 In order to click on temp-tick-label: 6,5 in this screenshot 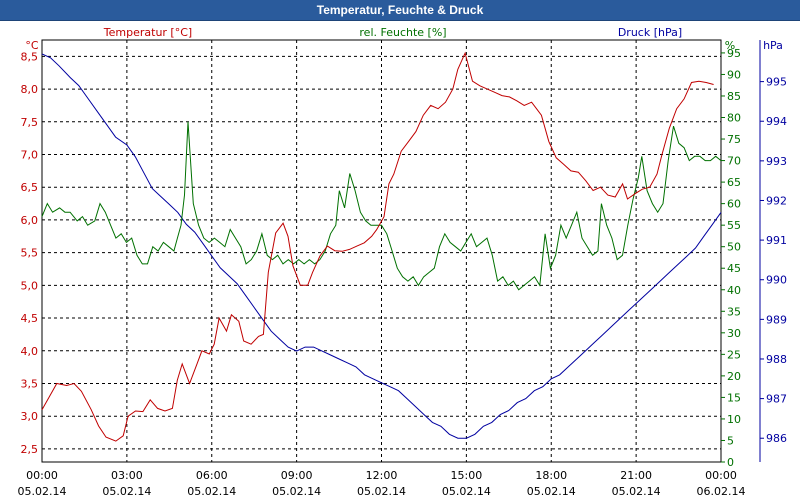, I will do `click(30, 187)`.